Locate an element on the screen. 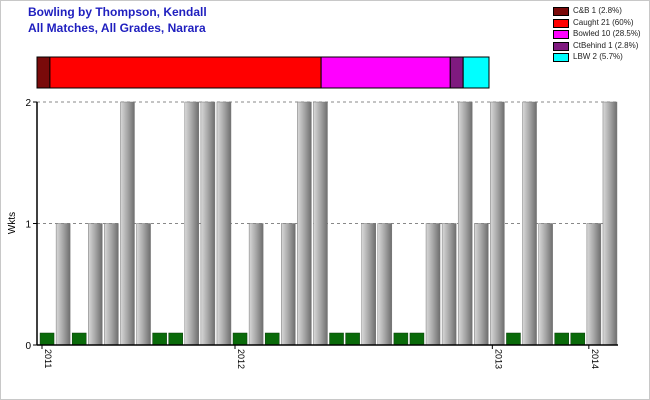  y-axis-label: Wkts is located at coordinates (12, 223).